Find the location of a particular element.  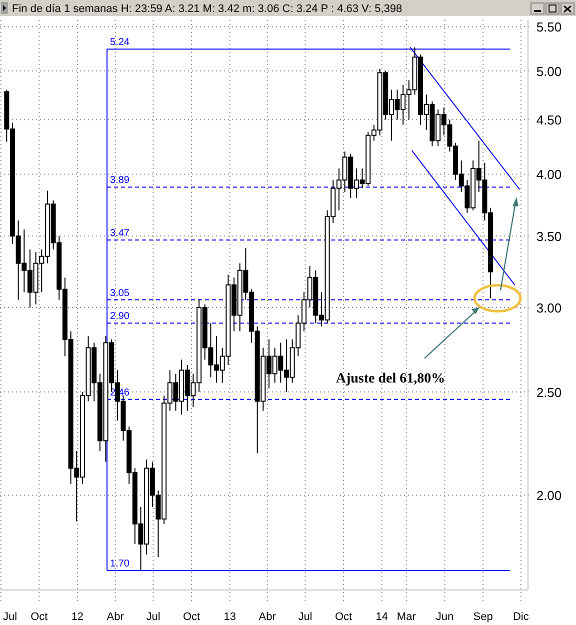

y-tick-label: 4.00 is located at coordinates (549, 174).